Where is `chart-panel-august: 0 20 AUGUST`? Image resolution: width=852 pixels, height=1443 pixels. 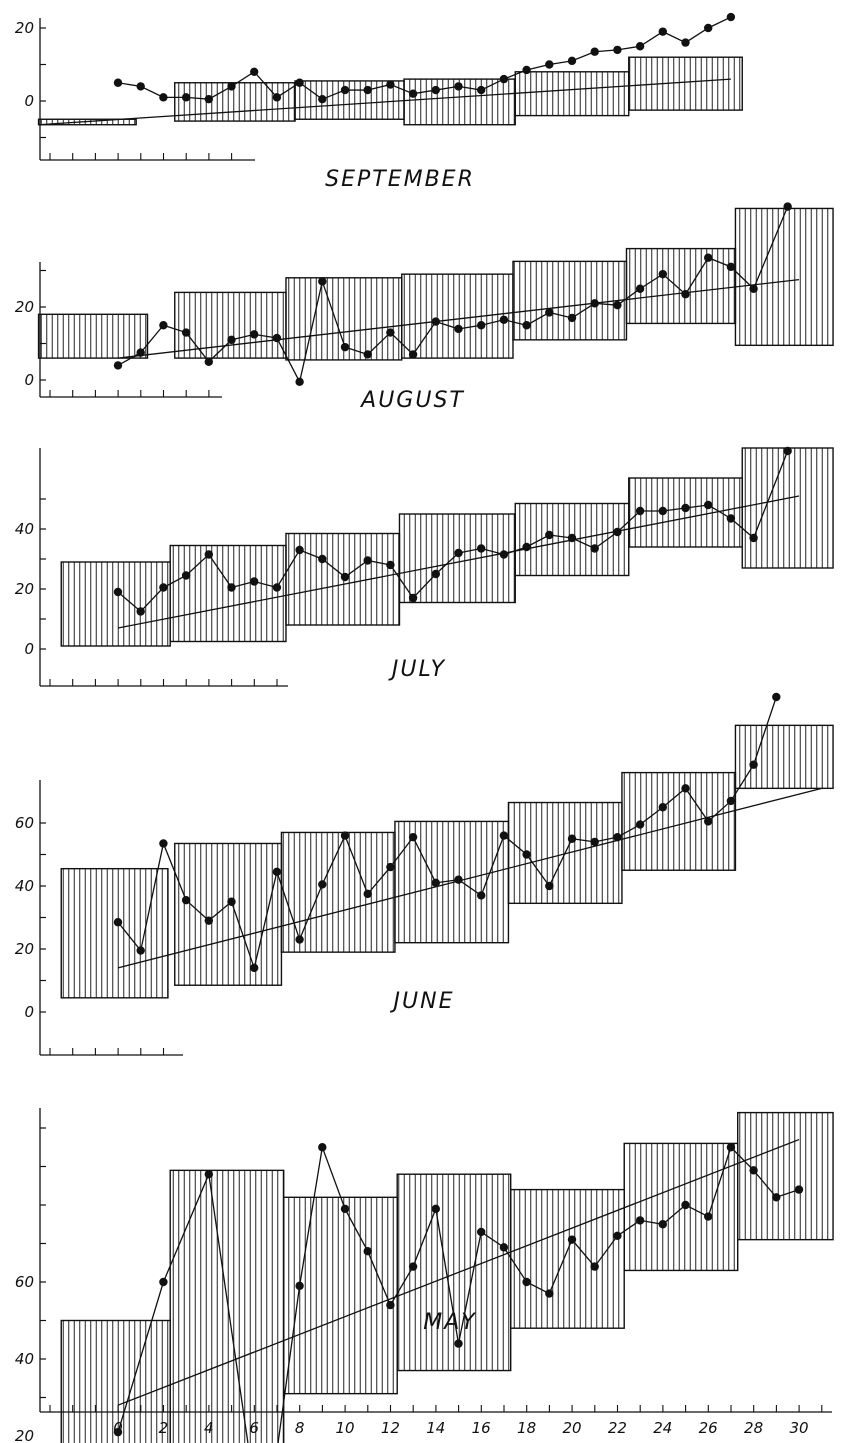
chart-panel-august: 0 20 AUGUST is located at coordinates (424, 307).